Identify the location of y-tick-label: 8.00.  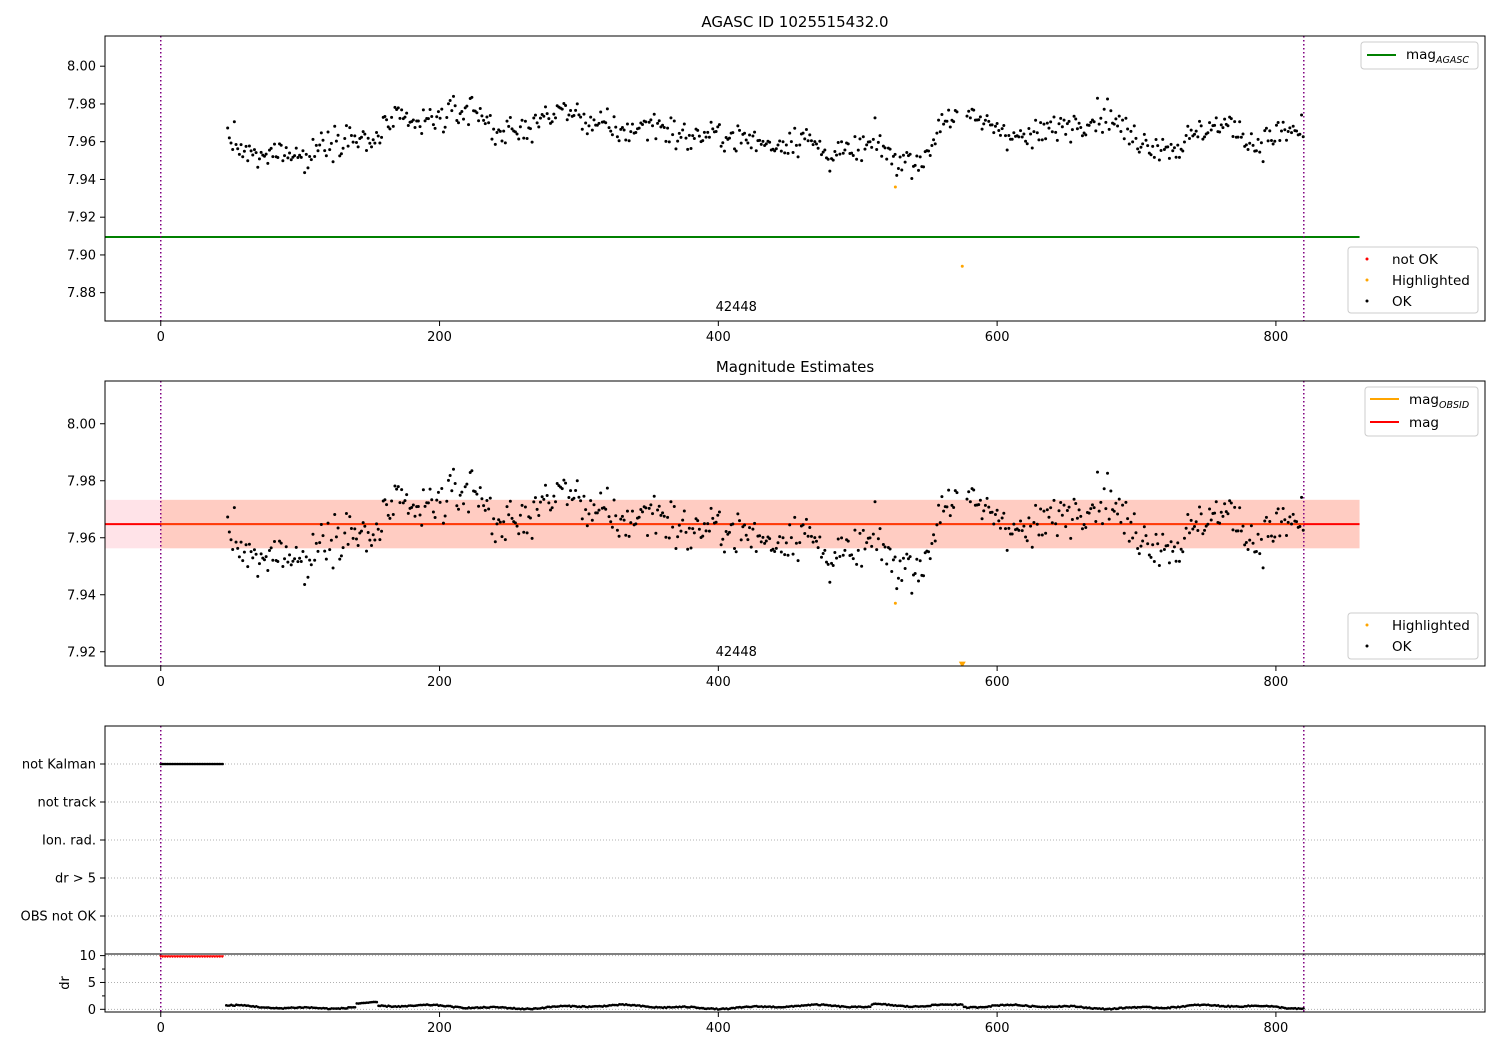
(81, 424).